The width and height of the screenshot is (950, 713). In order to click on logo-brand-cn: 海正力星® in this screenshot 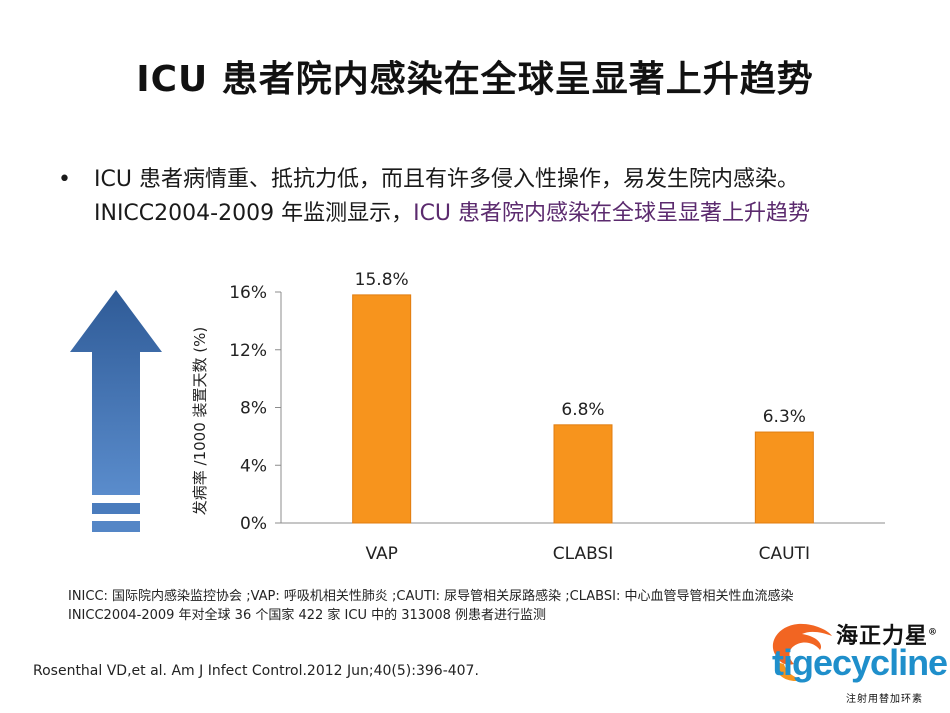, I will do `click(887, 636)`.